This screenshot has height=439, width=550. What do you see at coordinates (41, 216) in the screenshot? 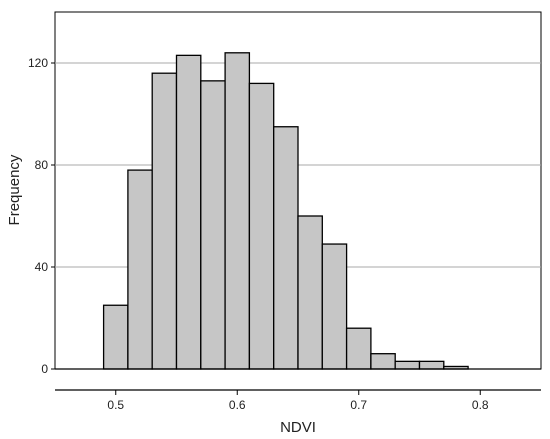
I see `y-axis: 0 40 80 120` at bounding box center [41, 216].